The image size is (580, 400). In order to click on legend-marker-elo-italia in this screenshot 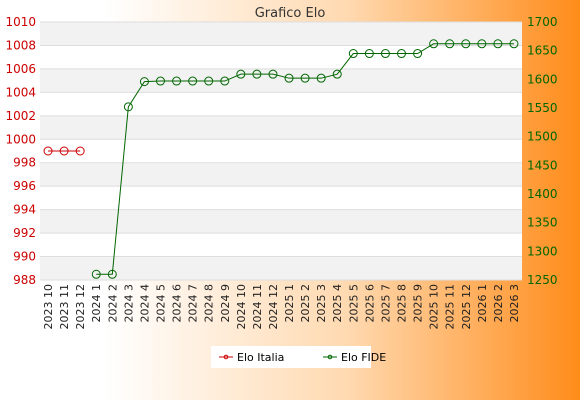, I will do `click(226, 357)`.